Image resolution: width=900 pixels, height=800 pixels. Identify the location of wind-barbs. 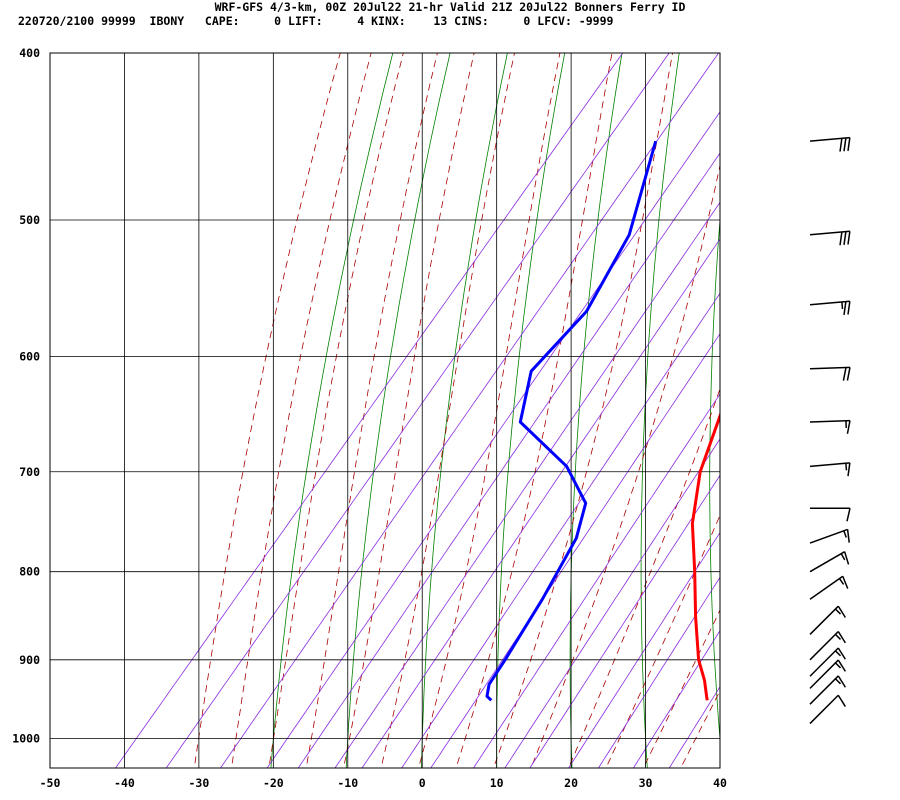
(830, 430).